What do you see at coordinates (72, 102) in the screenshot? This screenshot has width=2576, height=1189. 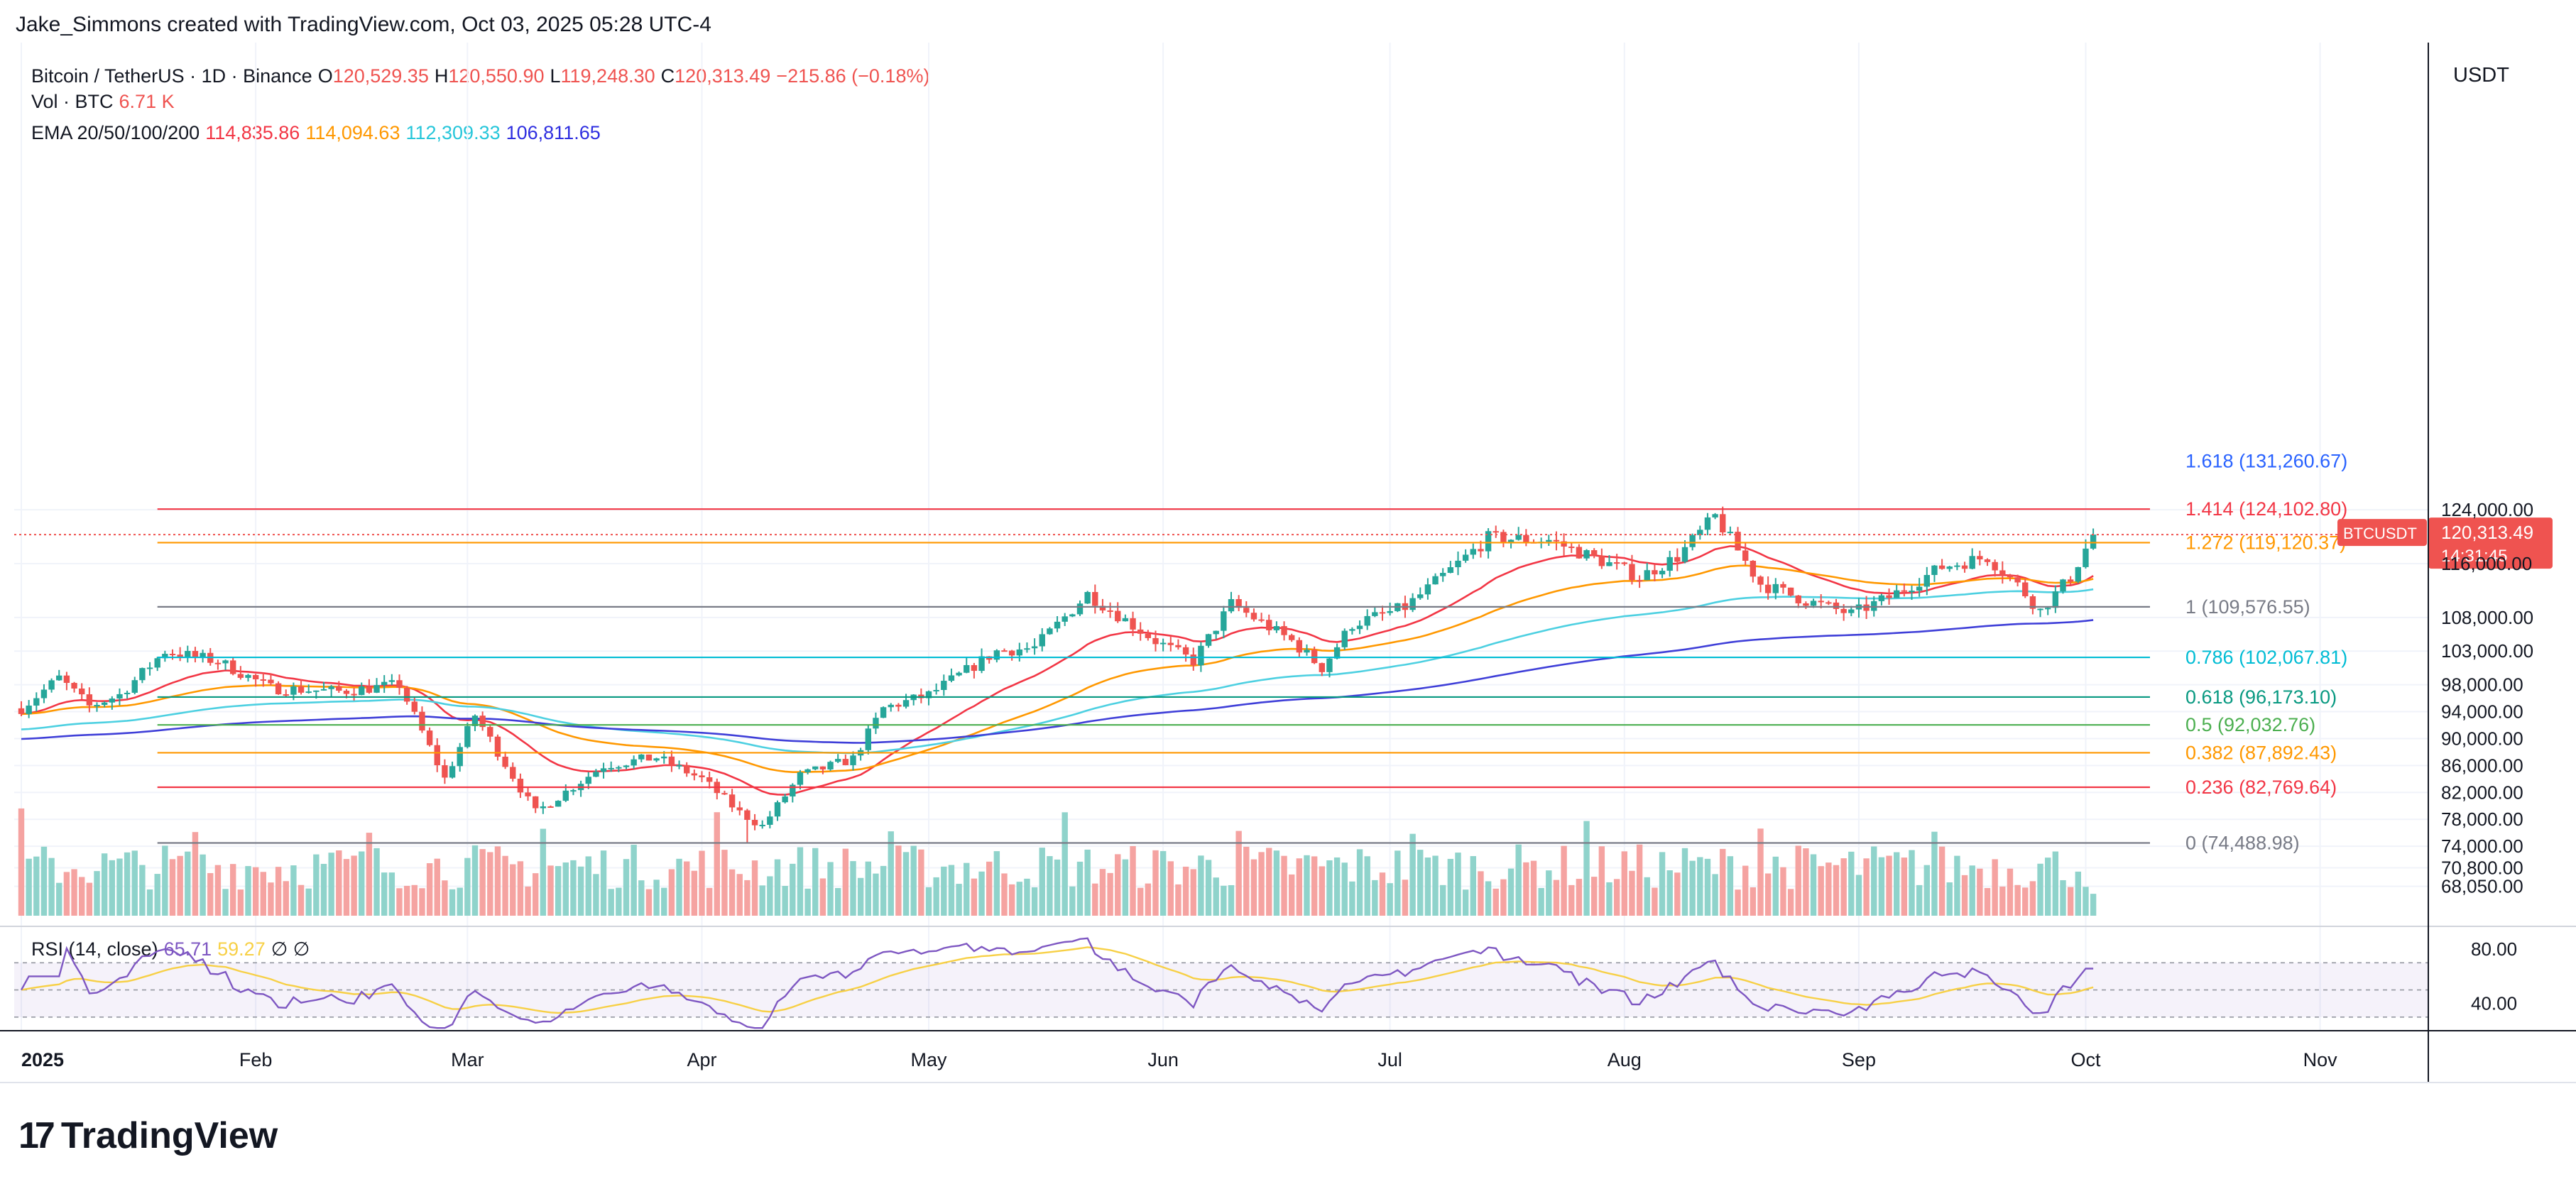 I see `volume-label: Vol · BTC` at bounding box center [72, 102].